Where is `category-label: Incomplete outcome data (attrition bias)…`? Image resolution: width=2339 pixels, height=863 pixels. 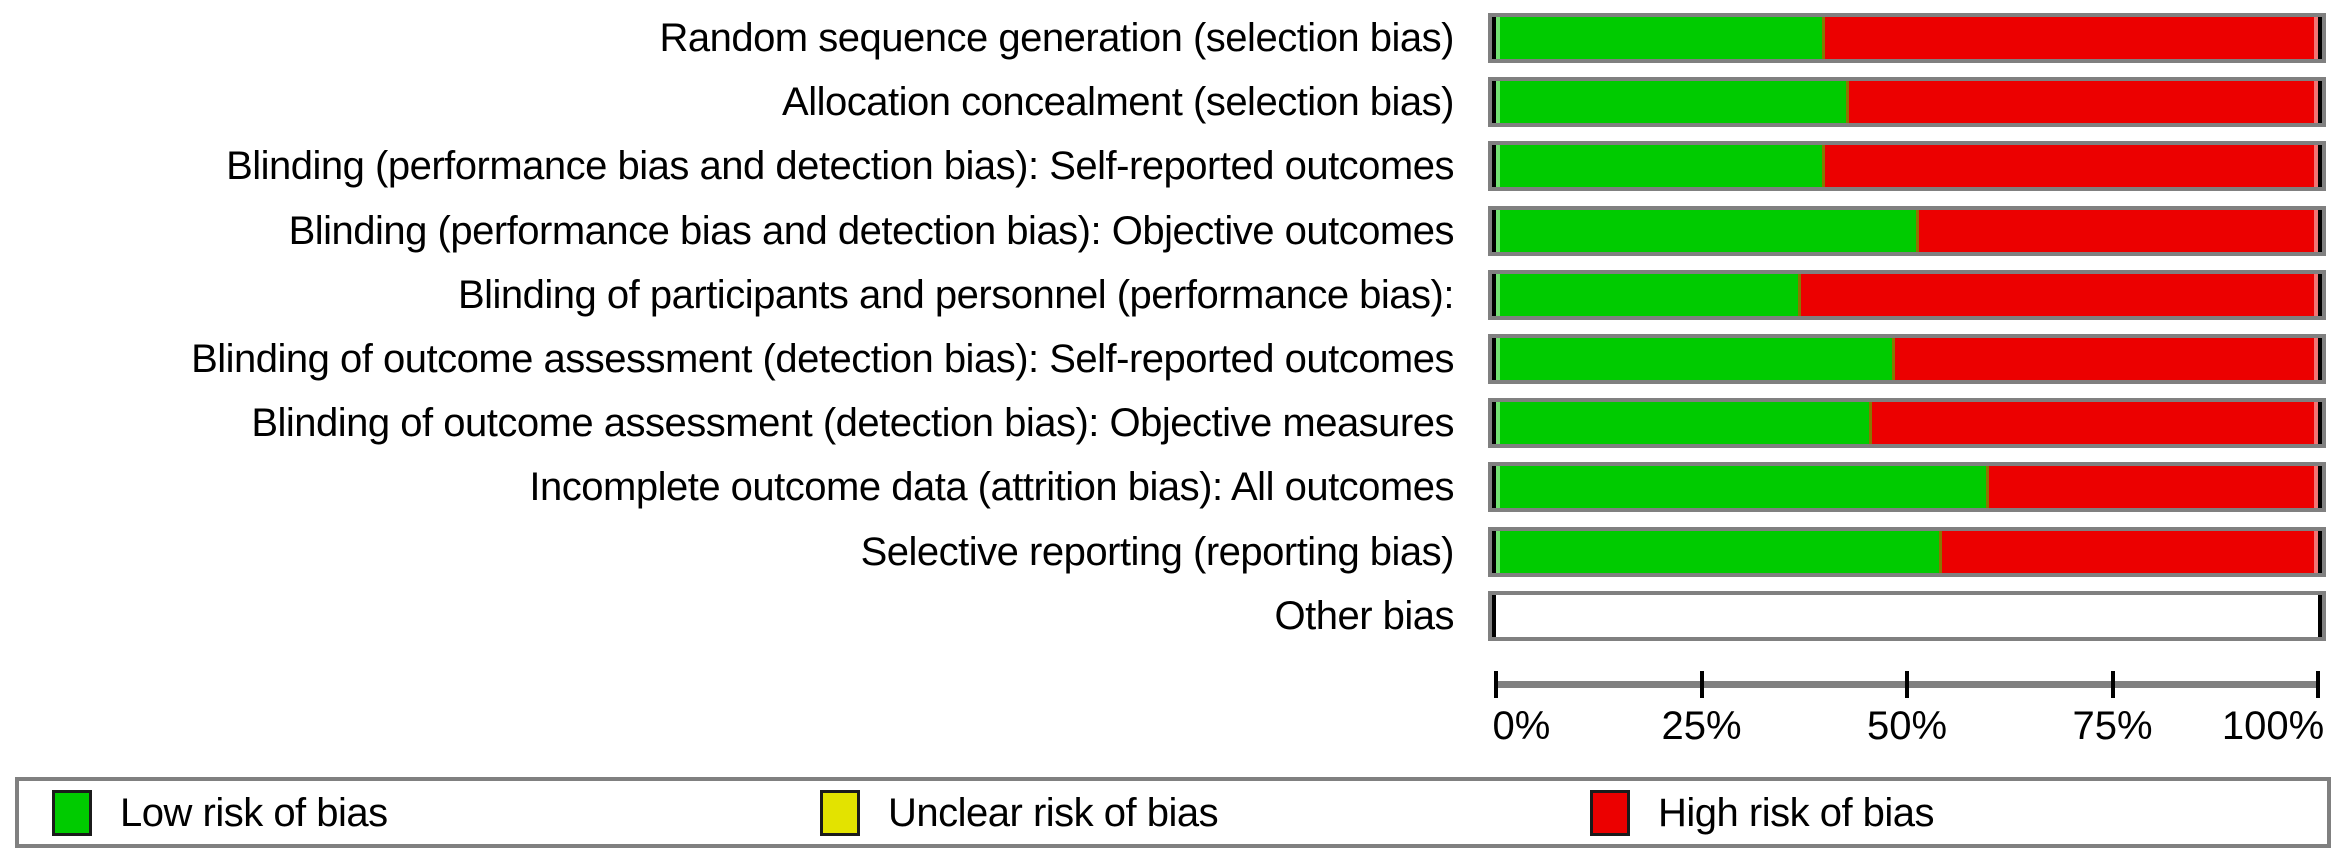
category-label: Incomplete outcome data (attrition bias)… is located at coordinates (991, 487).